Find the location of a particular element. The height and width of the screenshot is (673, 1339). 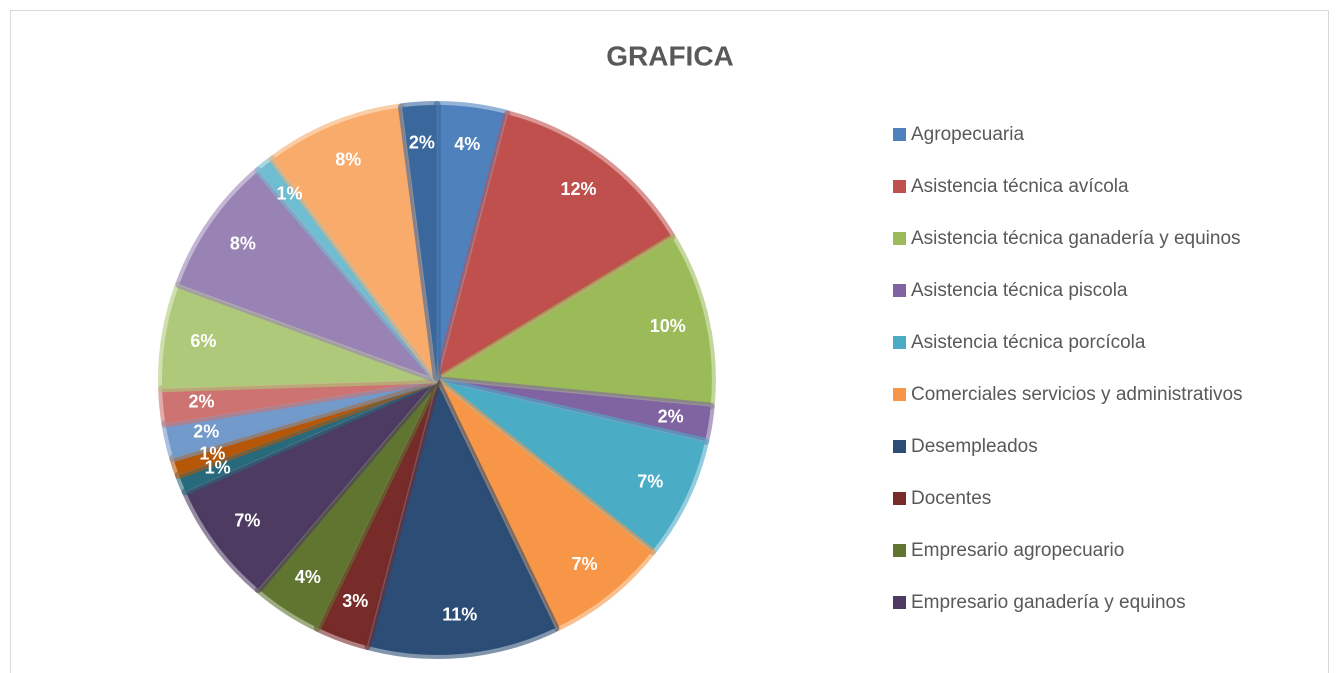

legend-label: Empresario ganadería y equinos is located at coordinates (1048, 602).